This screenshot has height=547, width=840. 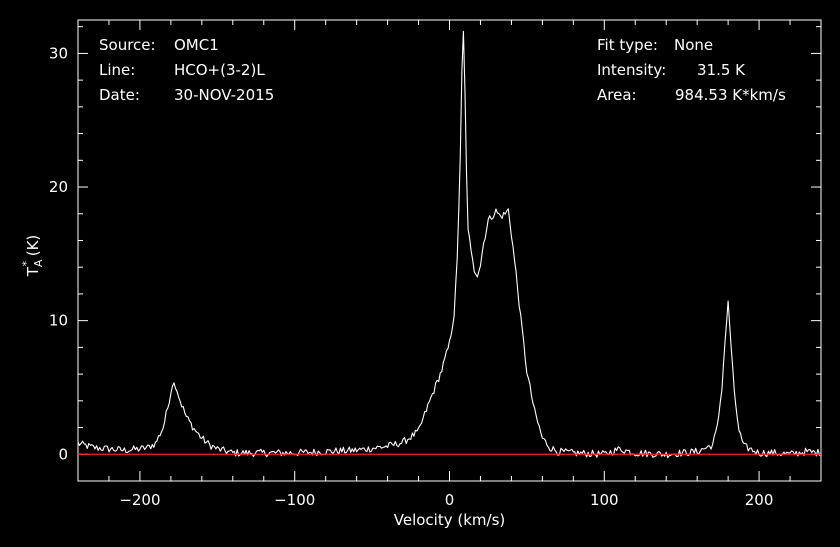 What do you see at coordinates (58, 53) in the screenshot?
I see `y-tick-label: 30` at bounding box center [58, 53].